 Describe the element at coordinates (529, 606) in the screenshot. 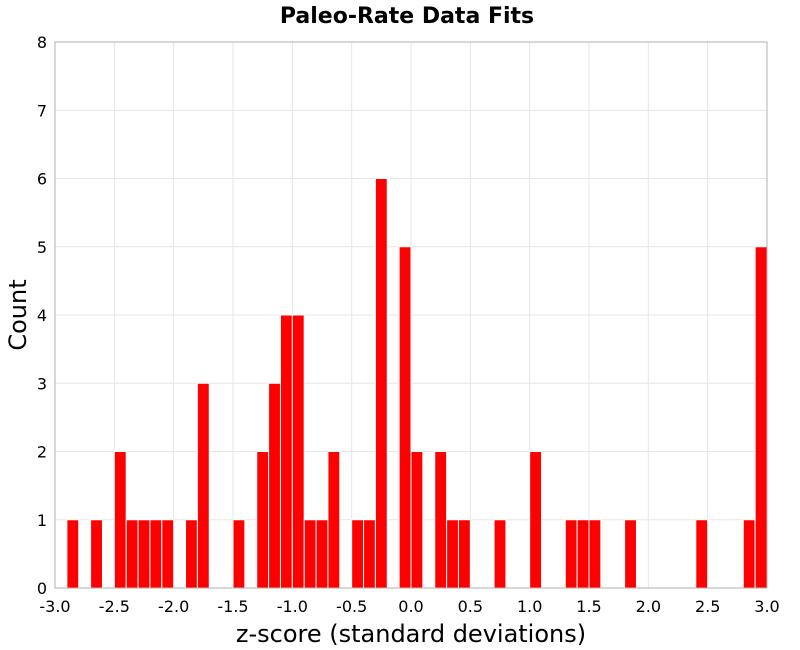

I see `x-tick-label: 1.0` at that location.